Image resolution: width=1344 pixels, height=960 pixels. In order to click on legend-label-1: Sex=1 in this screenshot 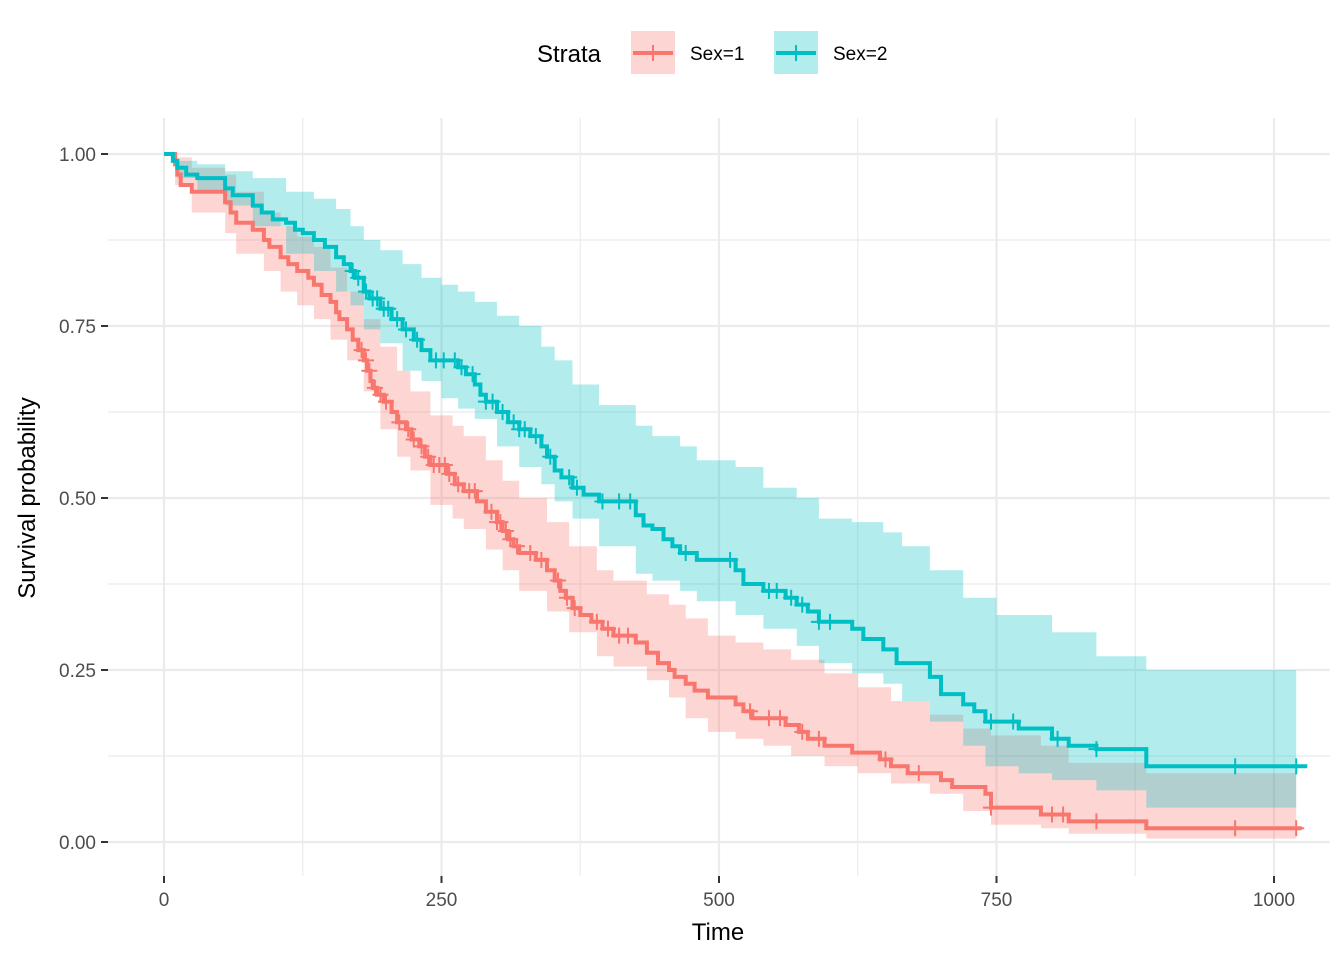, I will do `click(717, 54)`.